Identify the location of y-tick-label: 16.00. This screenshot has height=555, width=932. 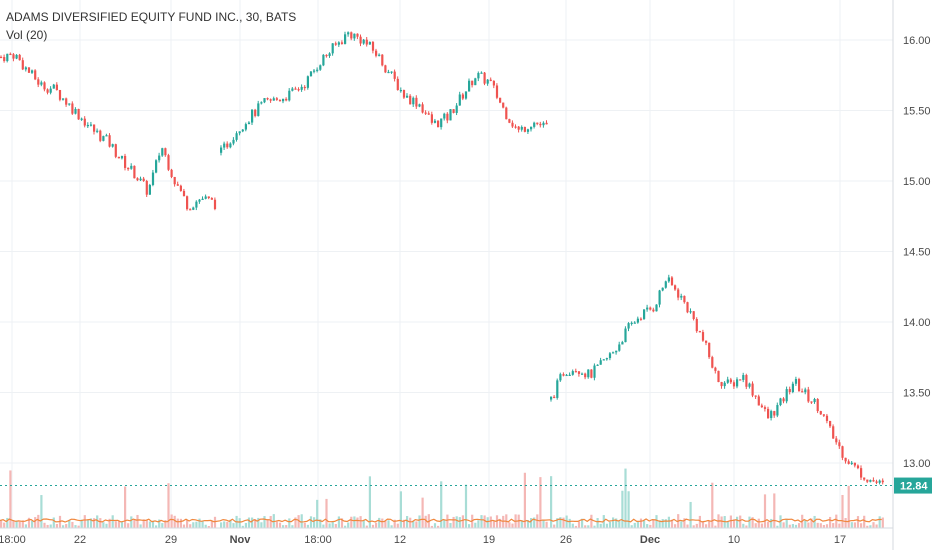
(917, 41).